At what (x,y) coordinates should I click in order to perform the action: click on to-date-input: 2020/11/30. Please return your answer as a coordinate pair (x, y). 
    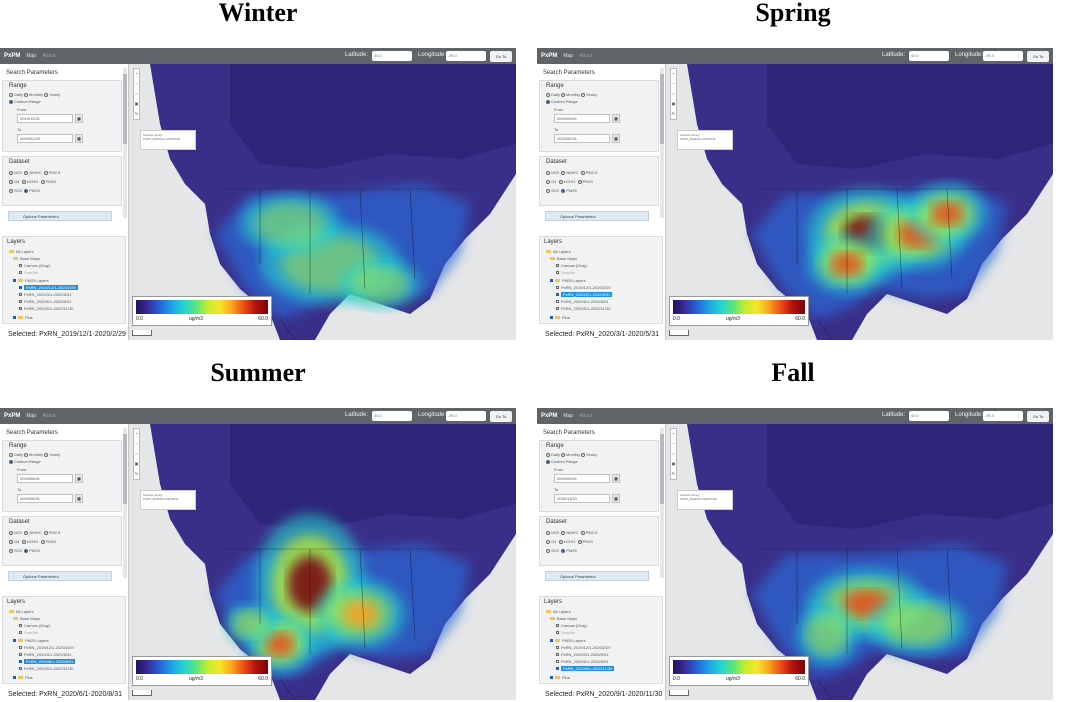
    Looking at the image, I should click on (582, 498).